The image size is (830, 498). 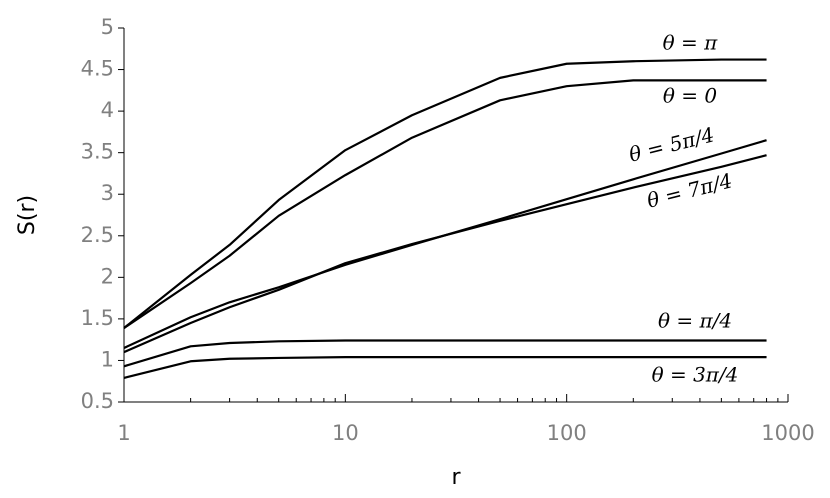 I want to click on y-tick-label: 5, so click(x=107, y=27).